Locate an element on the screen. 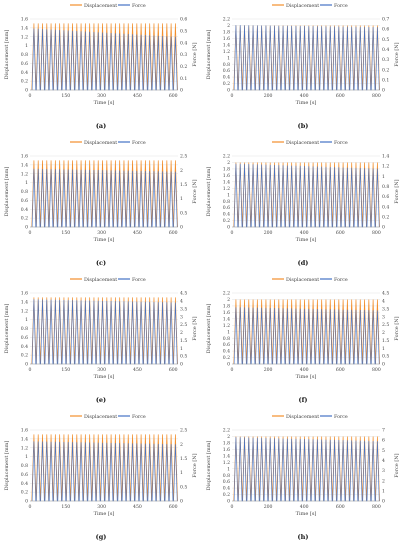 This screenshot has width=404, height=550. y2-tick-label: 5 is located at coordinates (383, 451).